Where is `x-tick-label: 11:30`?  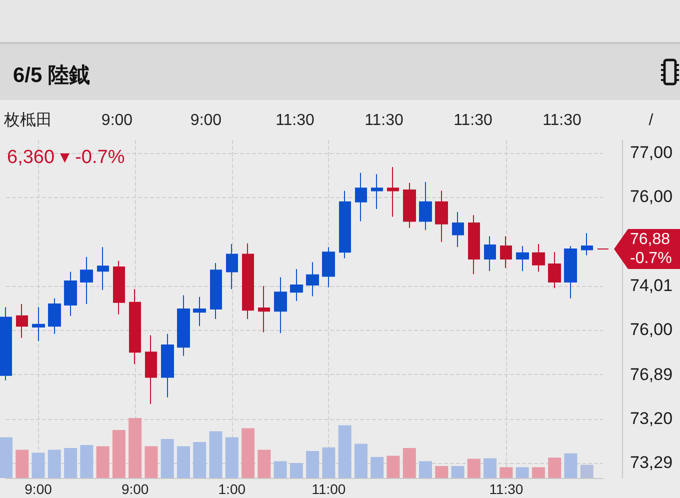 x-tick-label: 11:30 is located at coordinates (506, 489).